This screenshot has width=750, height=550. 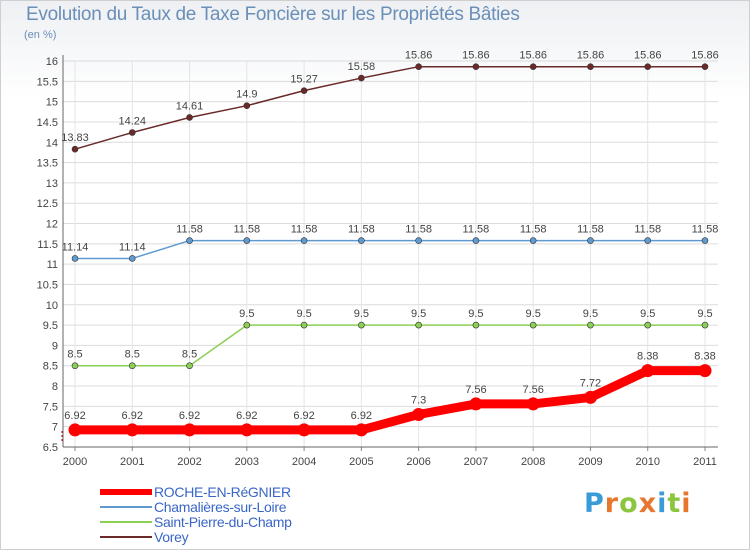 What do you see at coordinates (52, 143) in the screenshot?
I see `y-tick-label: 14` at bounding box center [52, 143].